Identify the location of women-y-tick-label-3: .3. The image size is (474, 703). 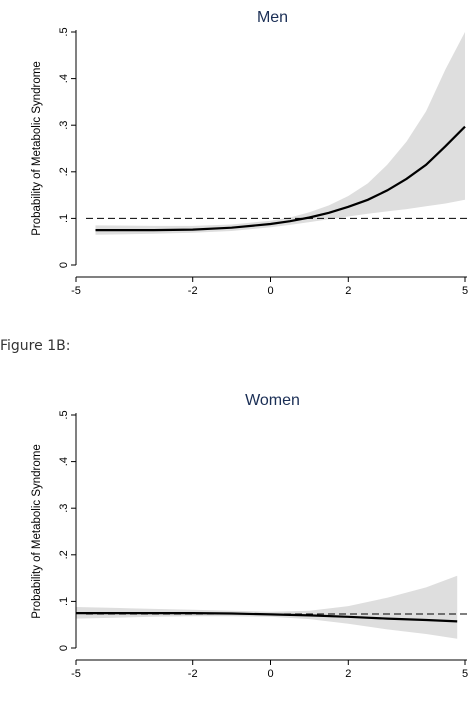
(64, 508).